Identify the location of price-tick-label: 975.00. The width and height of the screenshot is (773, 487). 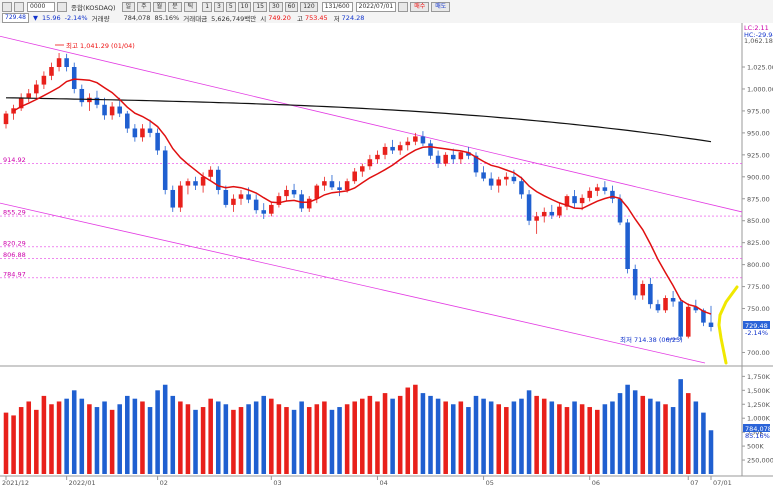
(758, 111).